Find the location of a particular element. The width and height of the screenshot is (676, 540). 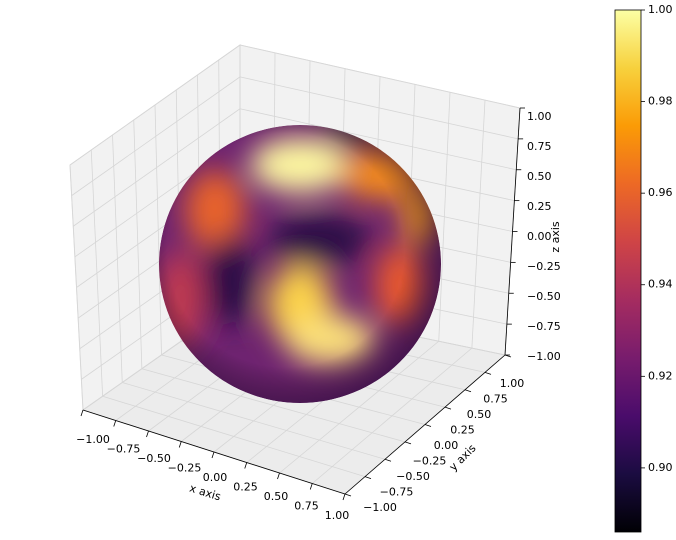

z-axis-label: z axis is located at coordinates (555, 237).